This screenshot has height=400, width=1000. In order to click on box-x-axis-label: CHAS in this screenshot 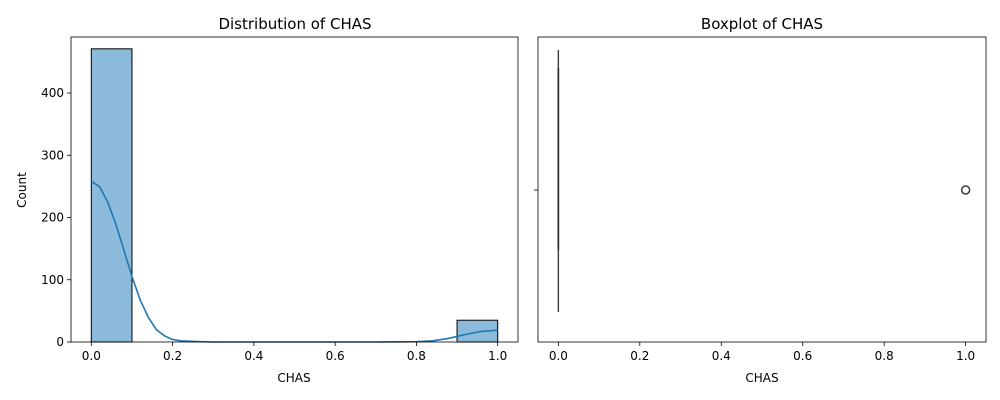, I will do `click(761, 378)`.